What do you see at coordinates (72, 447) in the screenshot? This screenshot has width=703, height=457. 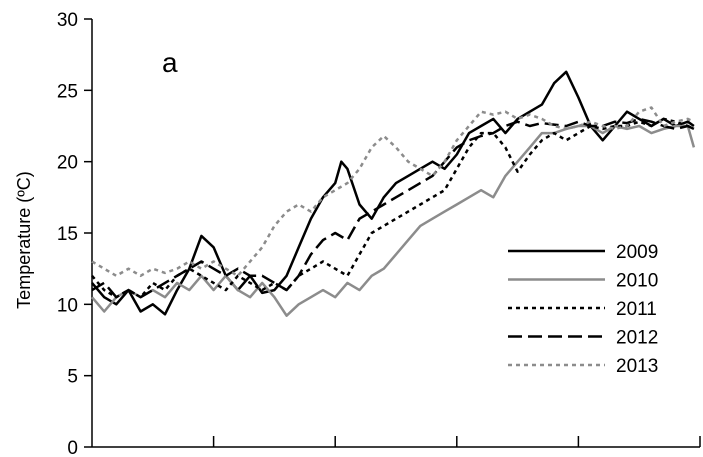 I see `y-tick-label: 0` at bounding box center [72, 447].